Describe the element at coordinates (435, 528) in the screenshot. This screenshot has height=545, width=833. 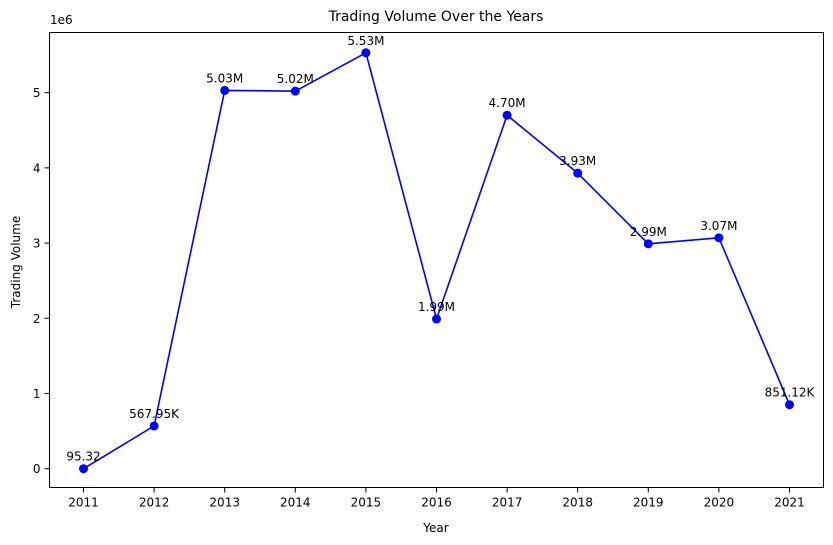
I see `x-axis-label: Year` at that location.